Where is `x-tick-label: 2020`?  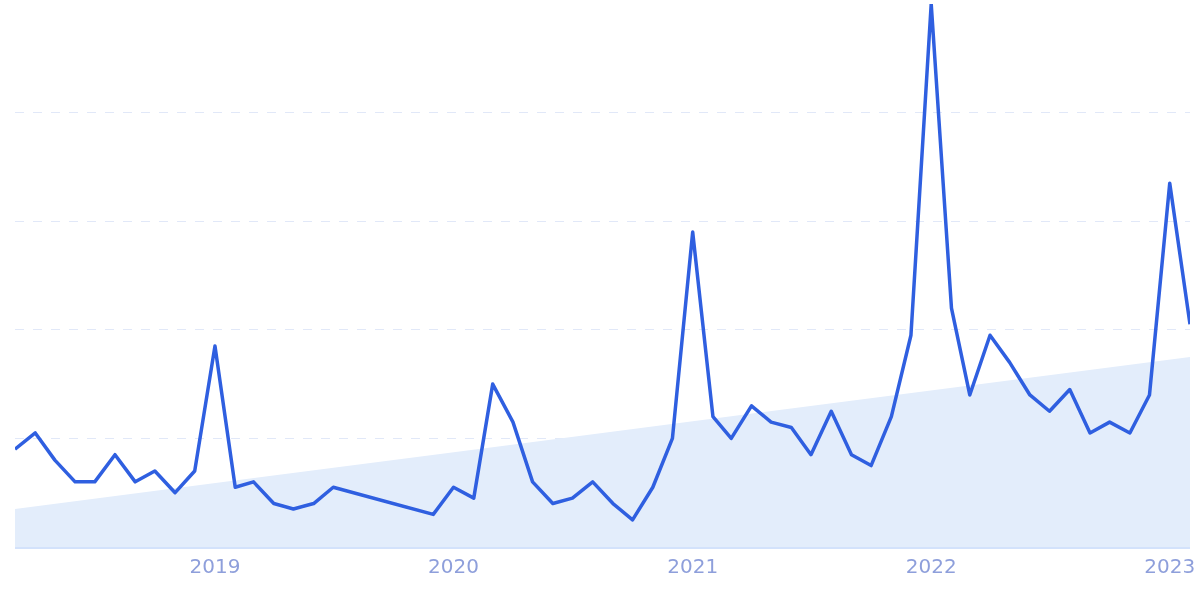 x-tick-label: 2020 is located at coordinates (453, 565).